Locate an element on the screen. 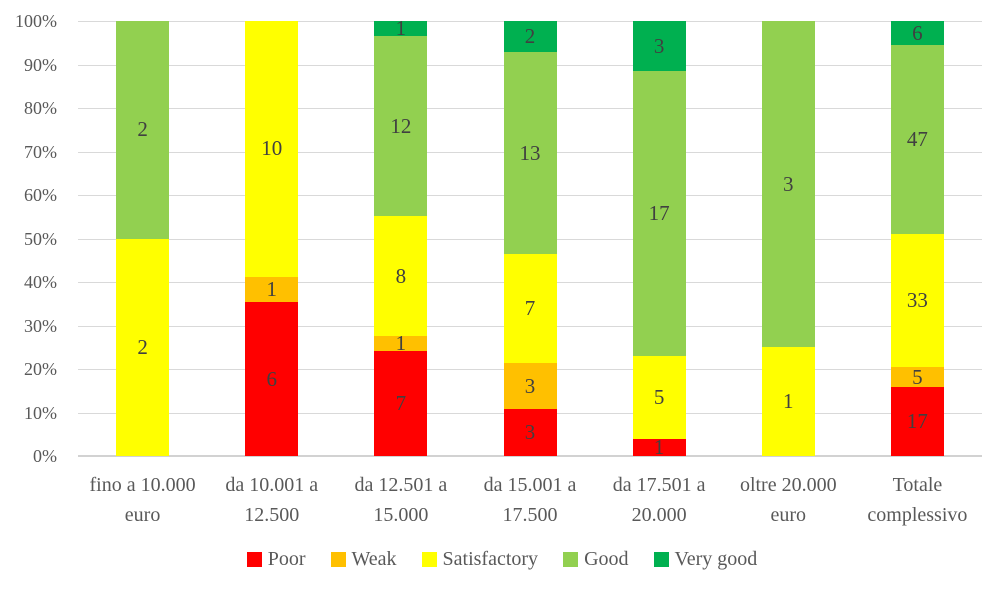  x-axis-category-label: oltre 20.000 euro is located at coordinates (788, 500).